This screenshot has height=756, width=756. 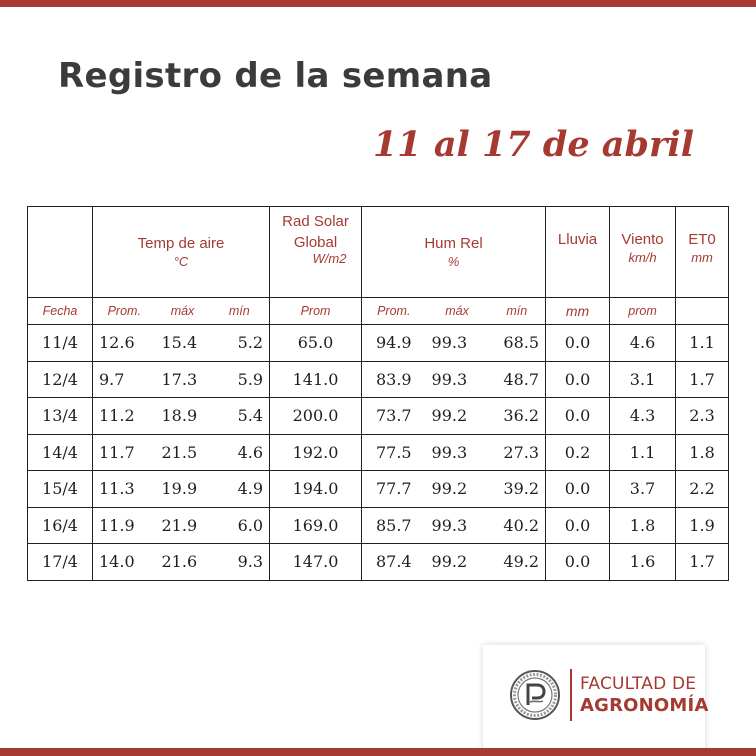 What do you see at coordinates (457, 311) in the screenshot?
I see `subheader-hum-max: máx` at bounding box center [457, 311].